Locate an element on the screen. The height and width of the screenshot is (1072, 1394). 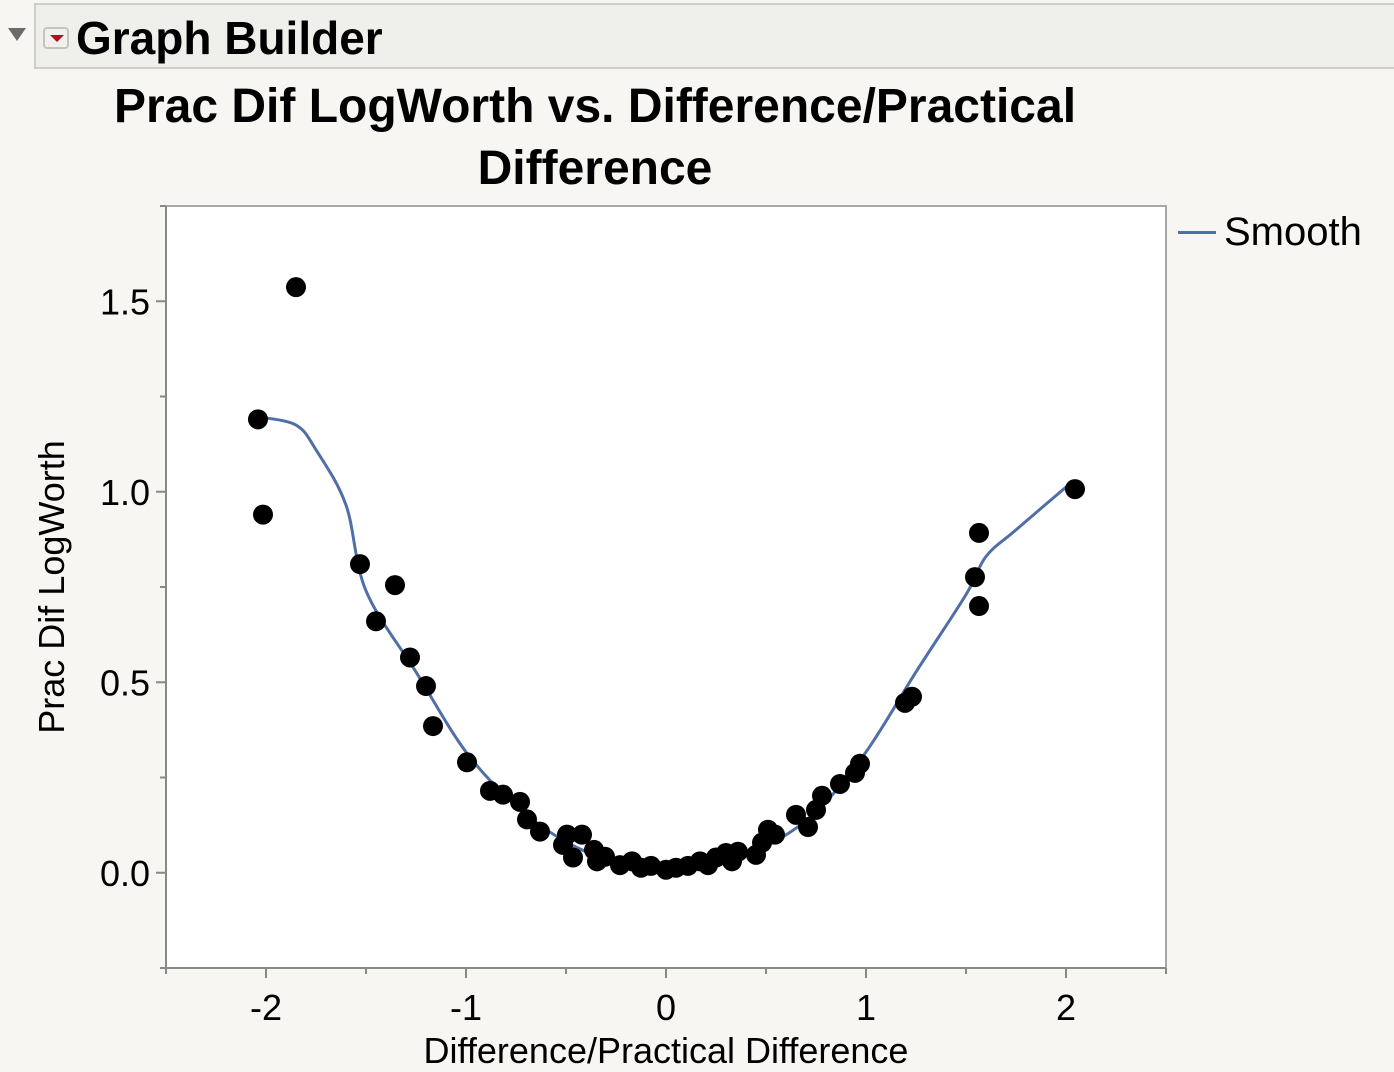
legend-smooth-swatch is located at coordinates (1197, 232).